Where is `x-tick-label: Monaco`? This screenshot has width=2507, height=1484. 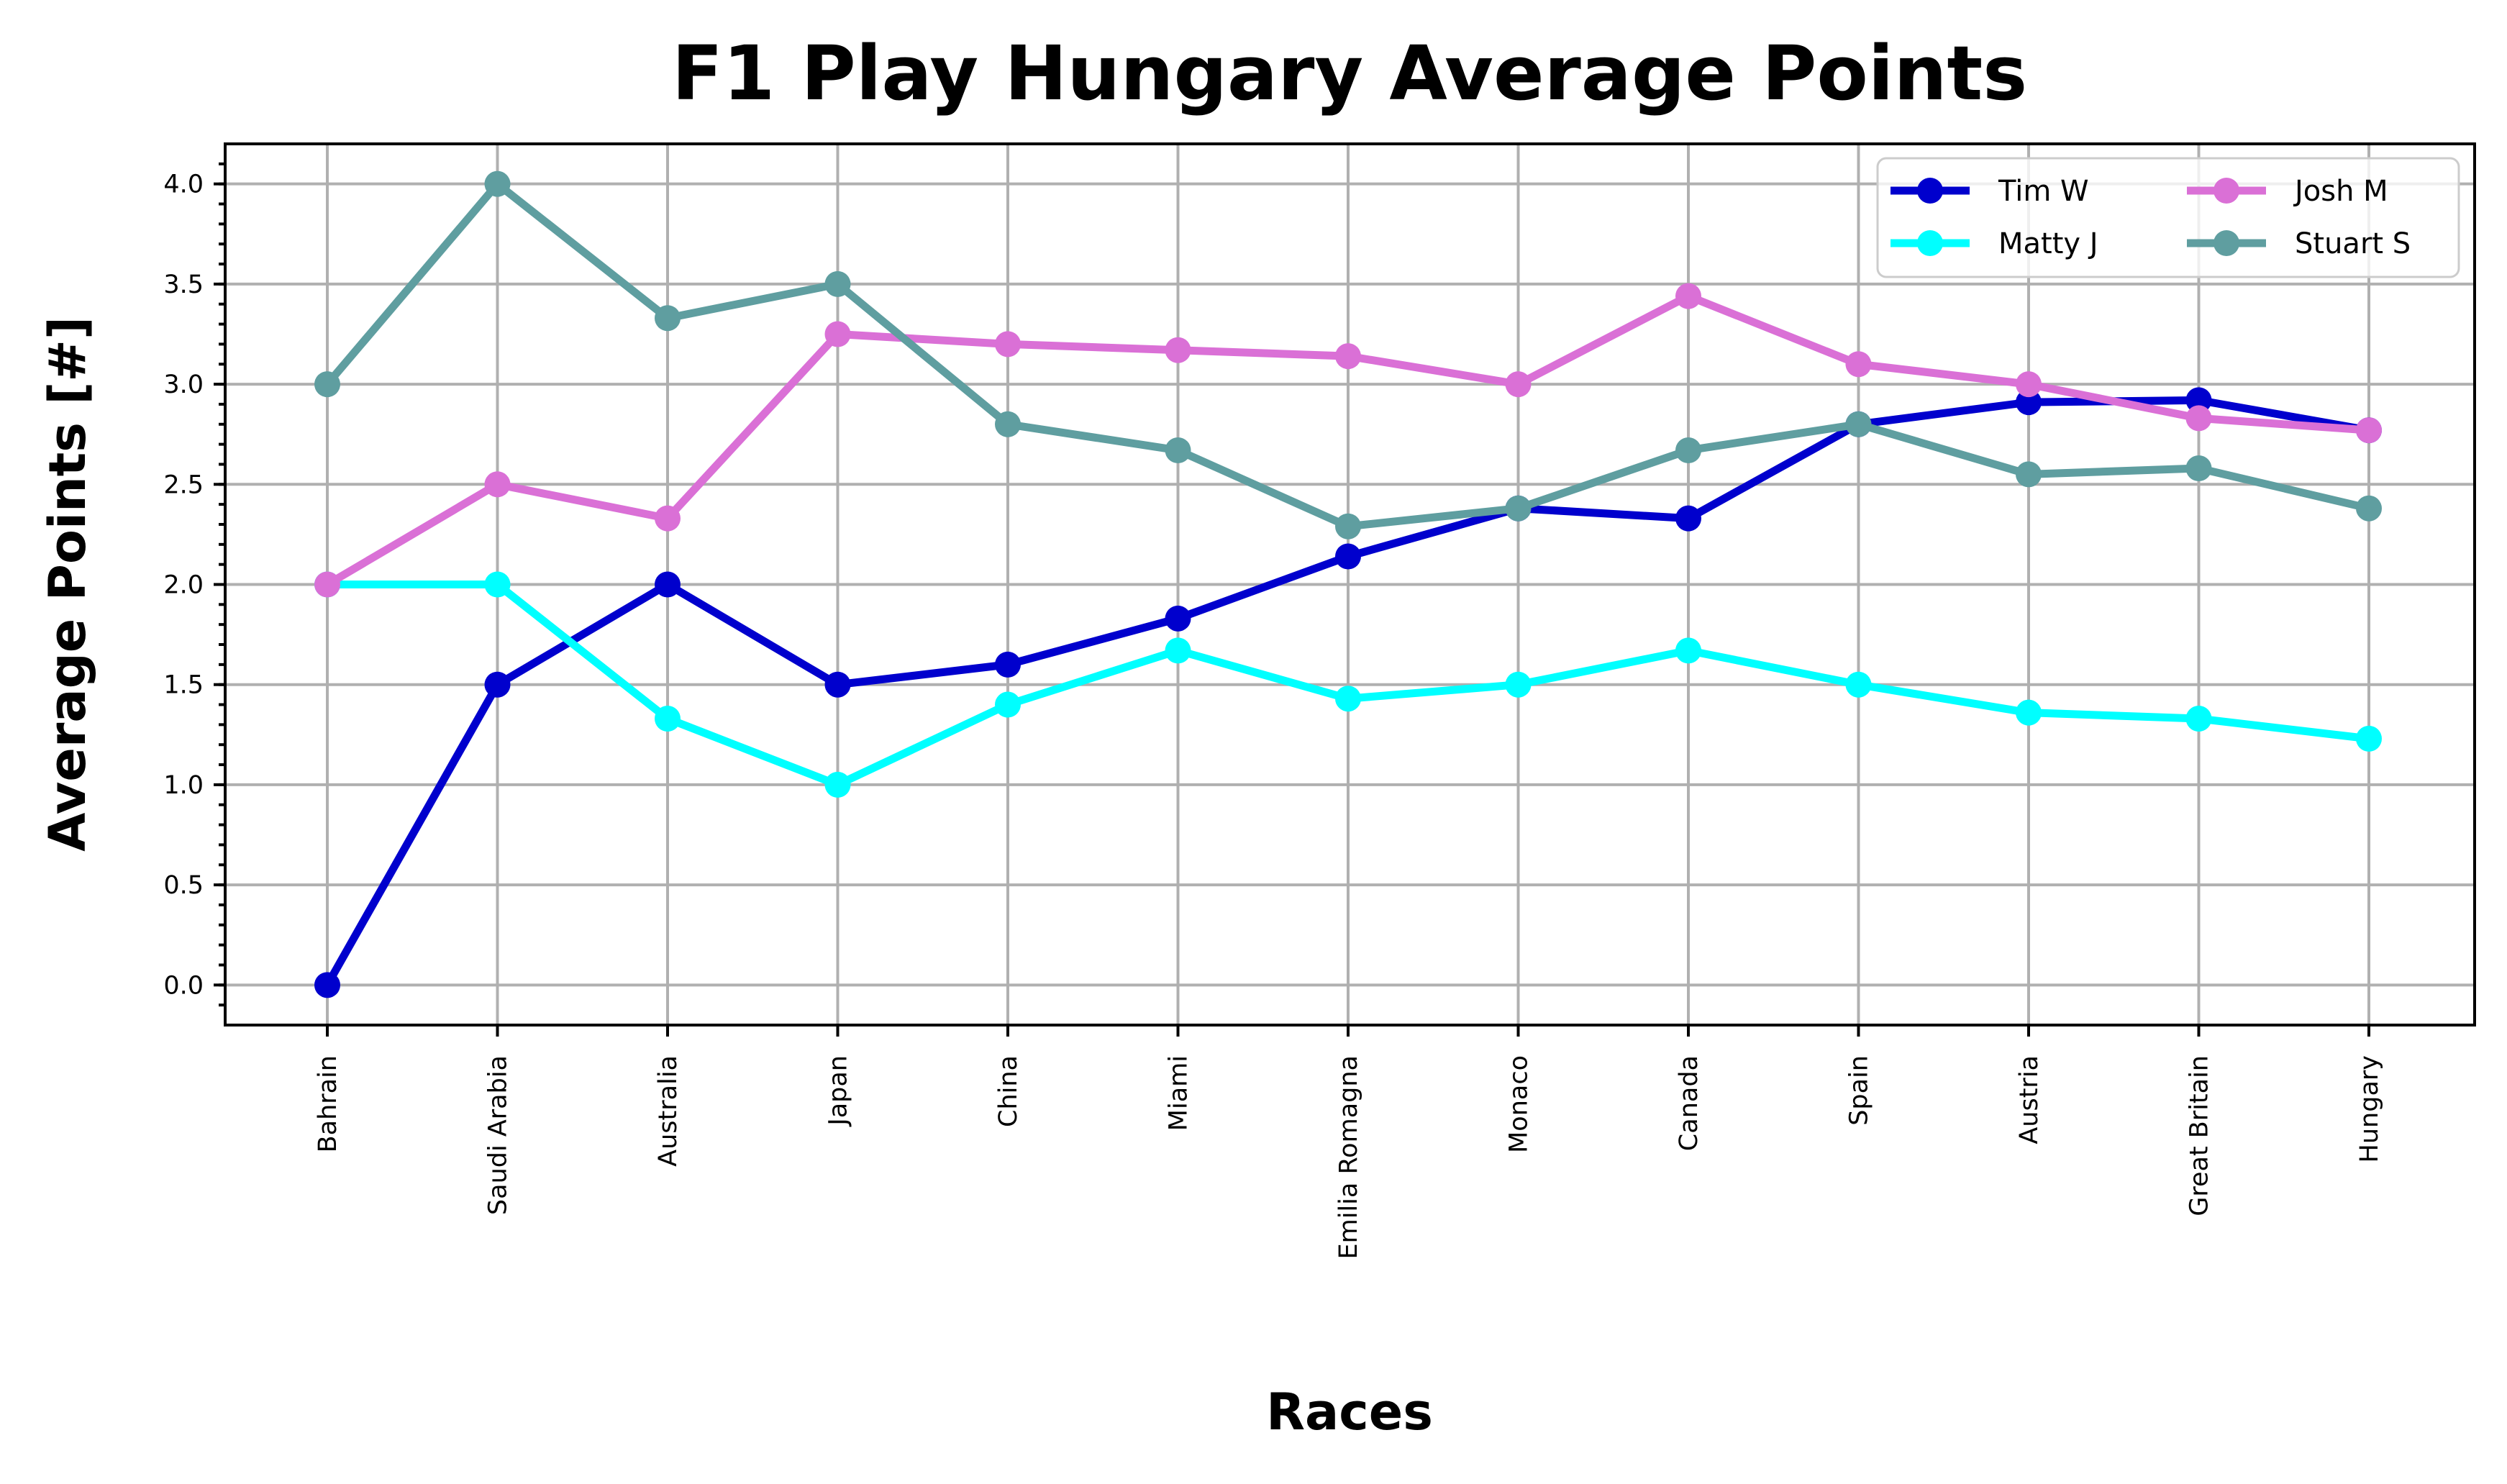
x-tick-label: Monaco is located at coordinates (1520, 1104).